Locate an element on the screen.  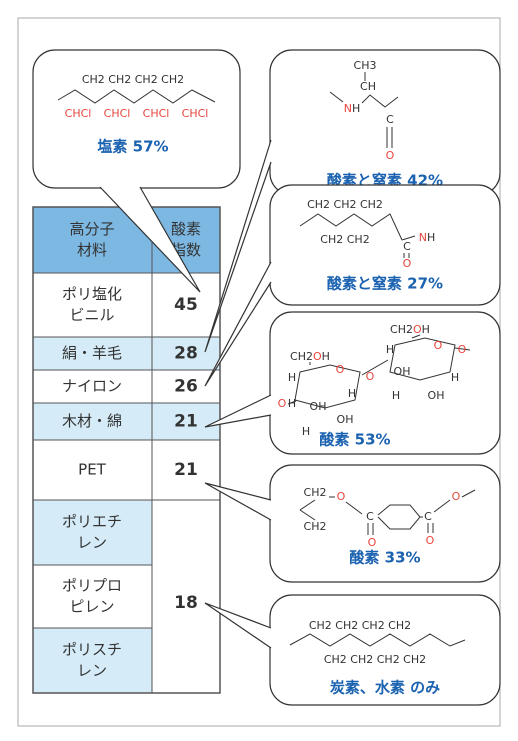
cell-text: 絹・羊毛 is located at coordinates (92, 353).